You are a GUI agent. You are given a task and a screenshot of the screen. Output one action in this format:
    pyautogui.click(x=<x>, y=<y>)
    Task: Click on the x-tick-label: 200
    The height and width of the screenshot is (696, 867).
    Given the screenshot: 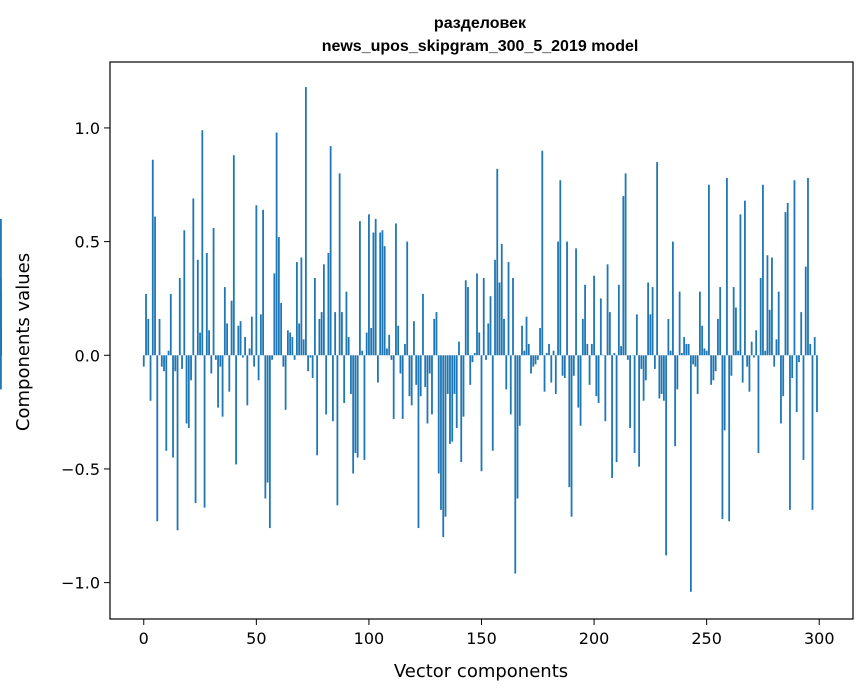 What is the action you would take?
    pyautogui.click(x=594, y=638)
    